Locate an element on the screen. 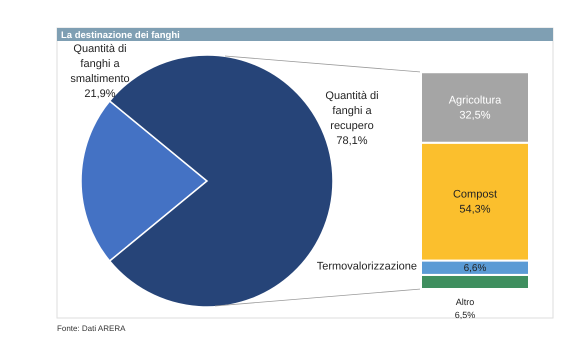 Image resolution: width=583 pixels, height=353 pixels. data-label: 32,5% is located at coordinates (475, 115).